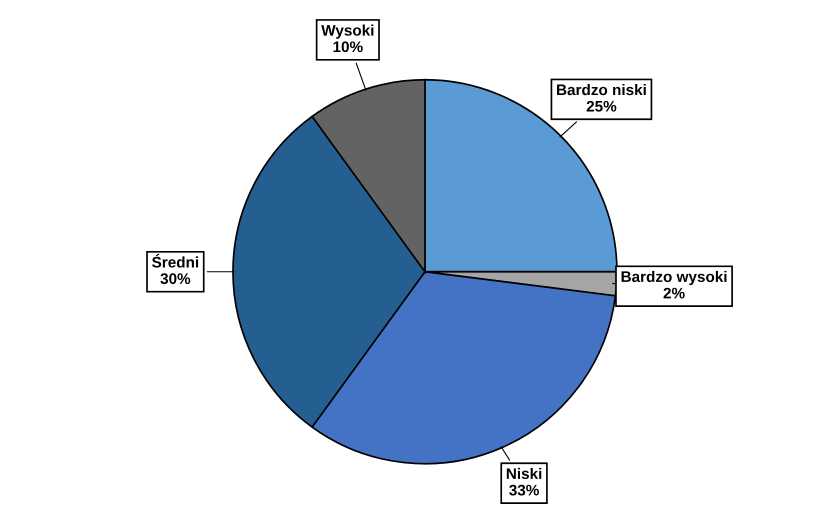  Describe the element at coordinates (348, 46) in the screenshot. I see `data-label: 10%` at that location.